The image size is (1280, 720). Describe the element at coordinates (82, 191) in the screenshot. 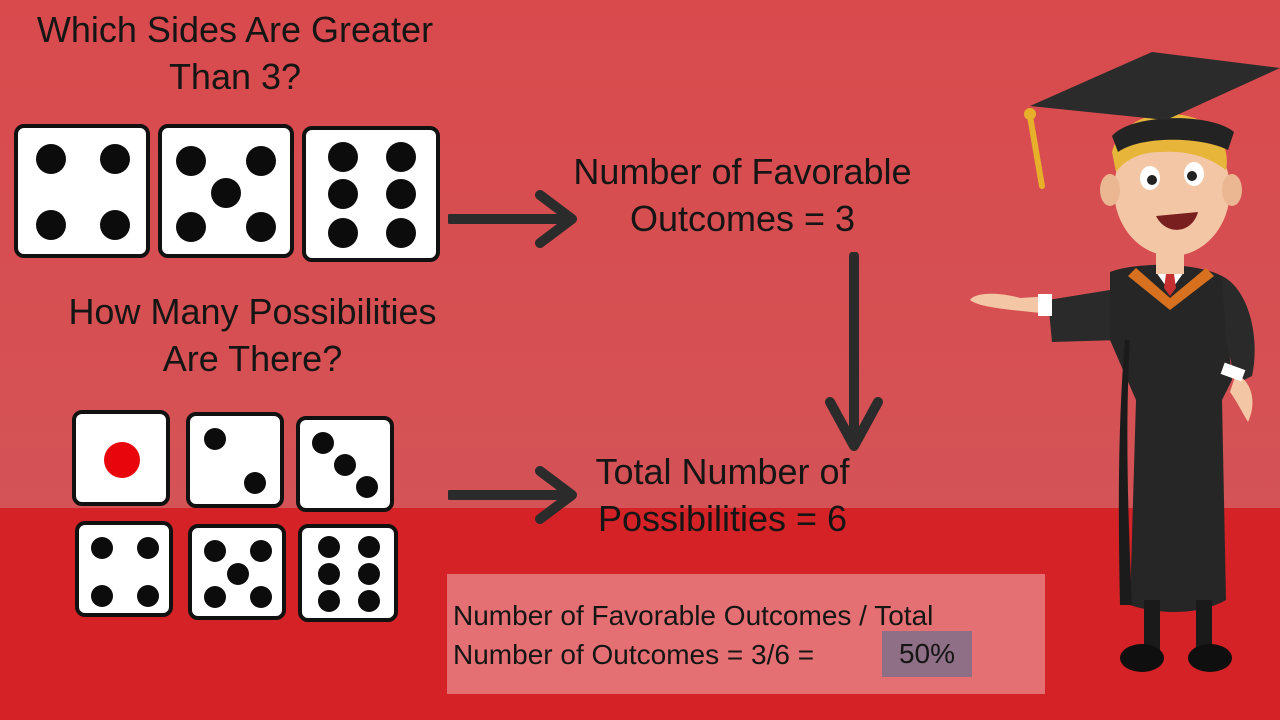

I see `die-four` at that location.